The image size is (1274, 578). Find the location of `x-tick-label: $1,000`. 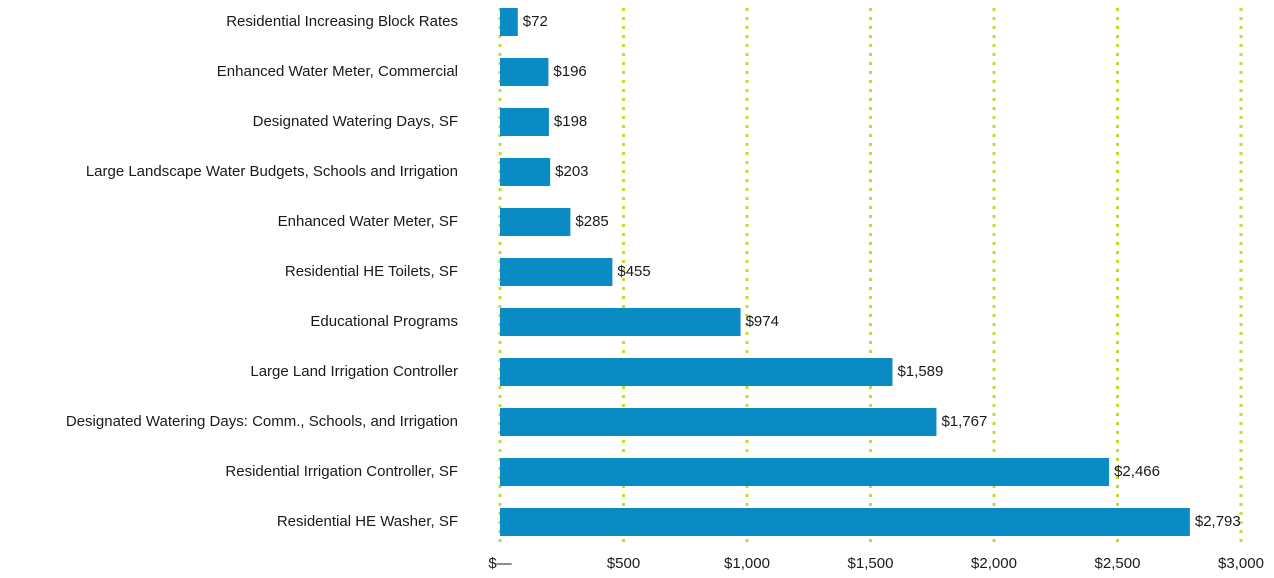

x-tick-label: $1,000 is located at coordinates (747, 563).